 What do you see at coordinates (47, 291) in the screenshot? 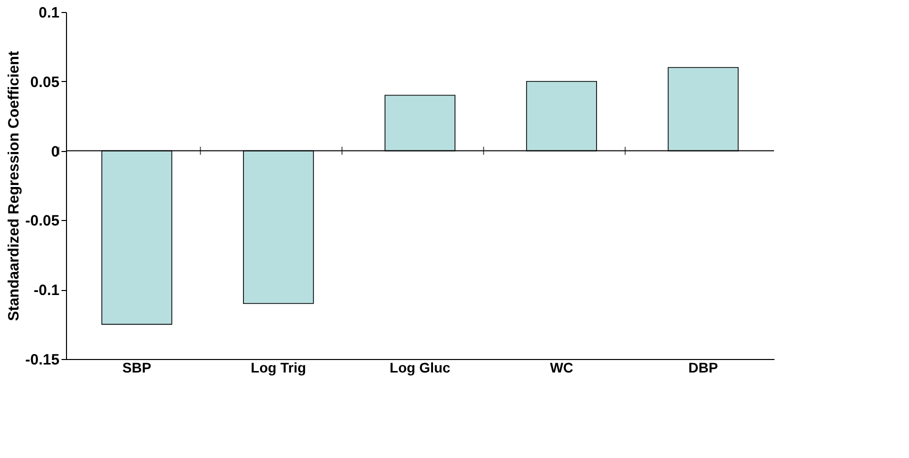
I see `y-tick-label: -0.1` at bounding box center [47, 291].